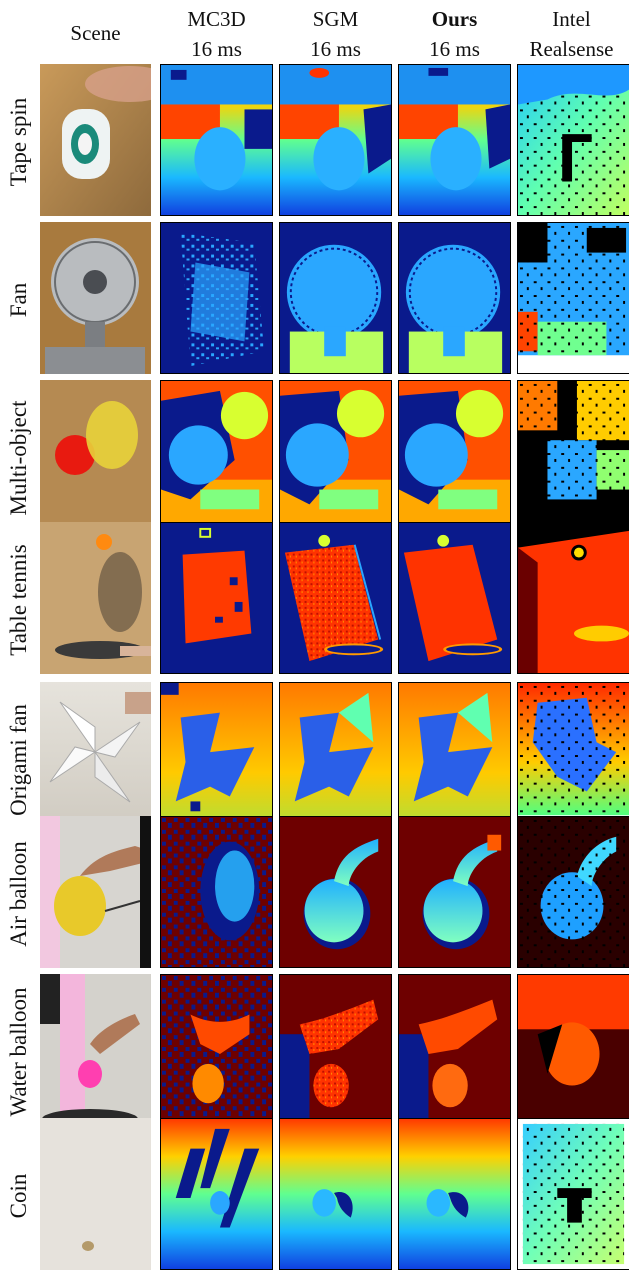 This screenshot has height=1282, width=629. What do you see at coordinates (335, 49) in the screenshot?
I see `col-head-sgm-time: 16 ms` at bounding box center [335, 49].